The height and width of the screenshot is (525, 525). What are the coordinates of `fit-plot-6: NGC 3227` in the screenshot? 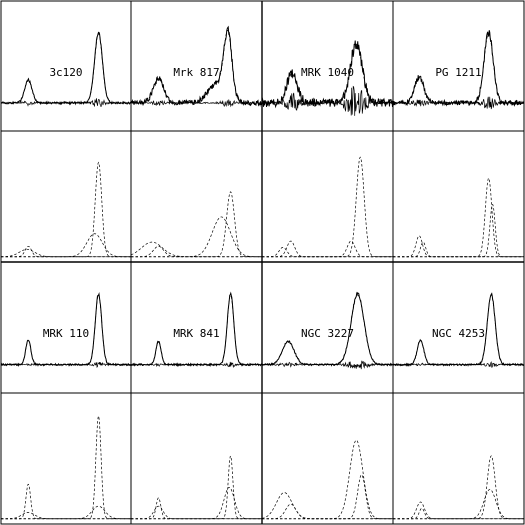 It's located at (327, 330).